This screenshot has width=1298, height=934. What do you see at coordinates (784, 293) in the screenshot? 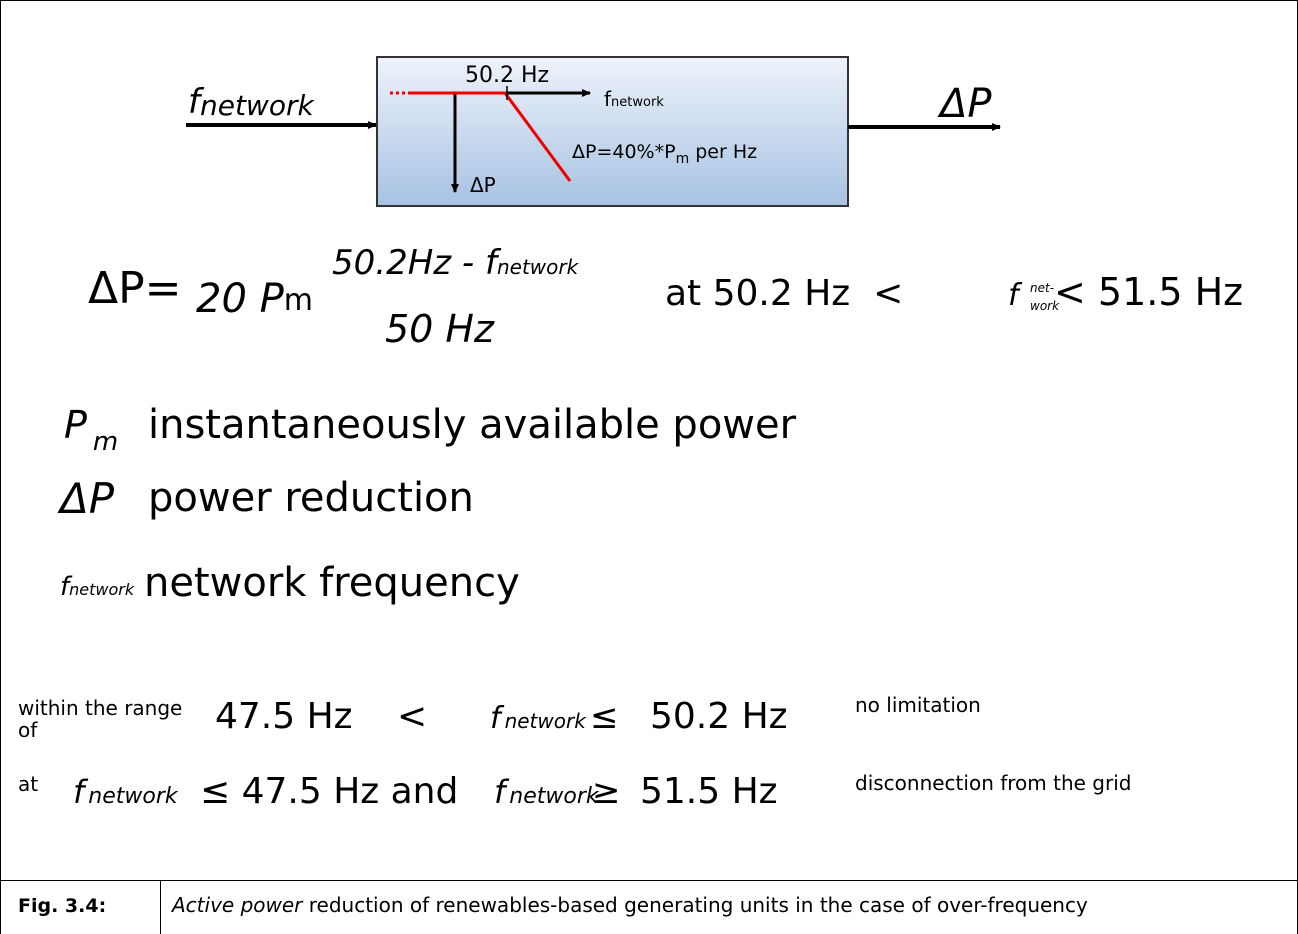
I see `condition-start: at 50.2 Hz <` at bounding box center [784, 293].